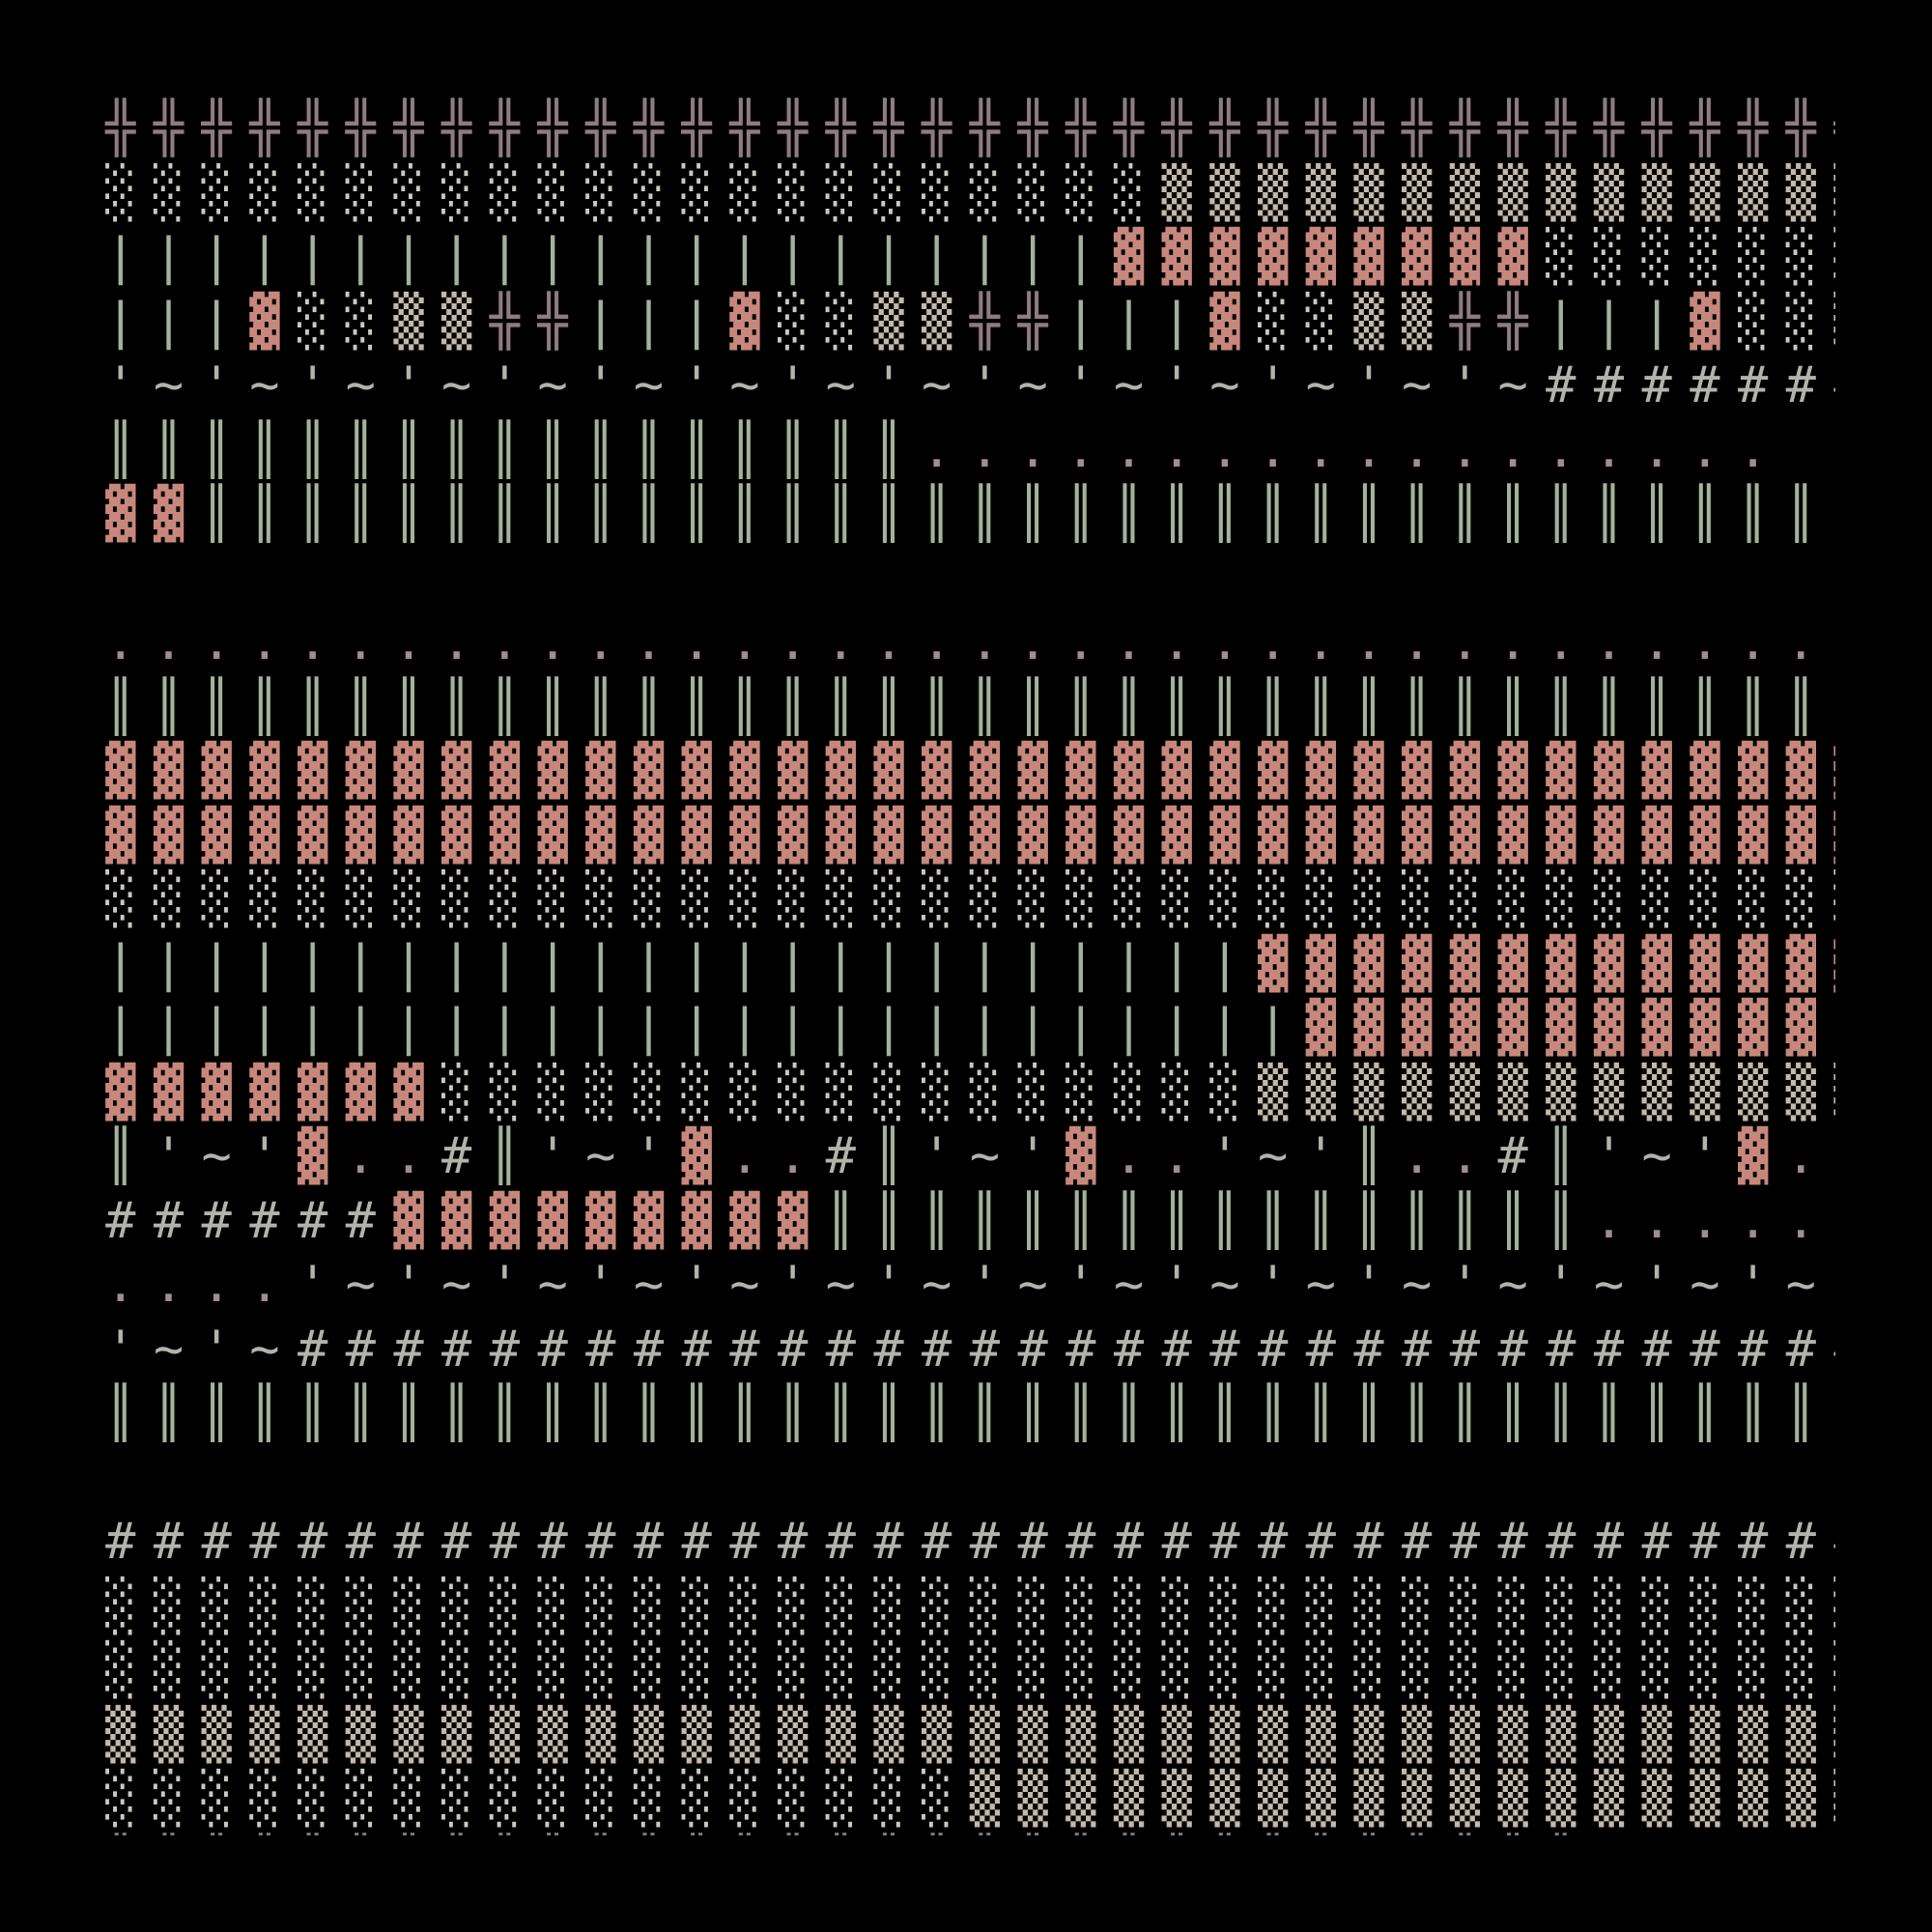  Describe the element at coordinates (966, 514) in the screenshot. I see `glyph-row: ▓ ▓ ║ ║ ║ ║ ║ ║ ║ ║ ║ ║ ║ ║ ║ ║ ║ ║ ║ ║ ║ ║ ║ ║ ║ ║ ║ ║ ║ ║ ║ ║ ║ ║ ║ ║` at that location.